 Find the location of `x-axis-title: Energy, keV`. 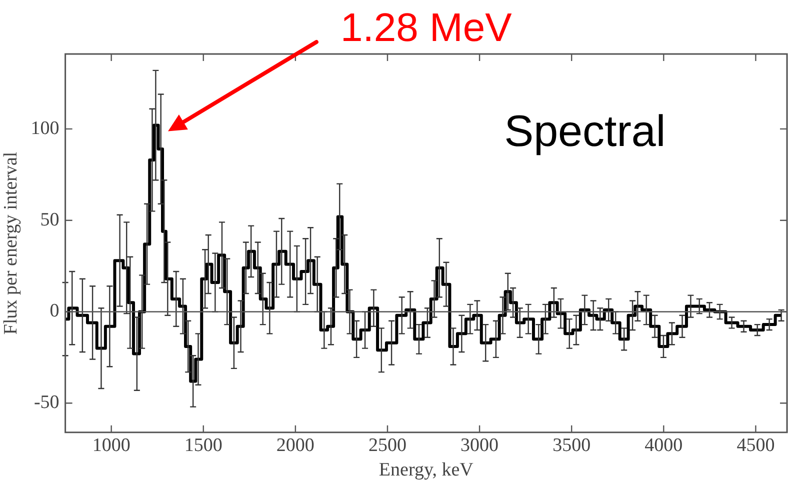

x-axis-title: Energy, keV is located at coordinates (426, 470).